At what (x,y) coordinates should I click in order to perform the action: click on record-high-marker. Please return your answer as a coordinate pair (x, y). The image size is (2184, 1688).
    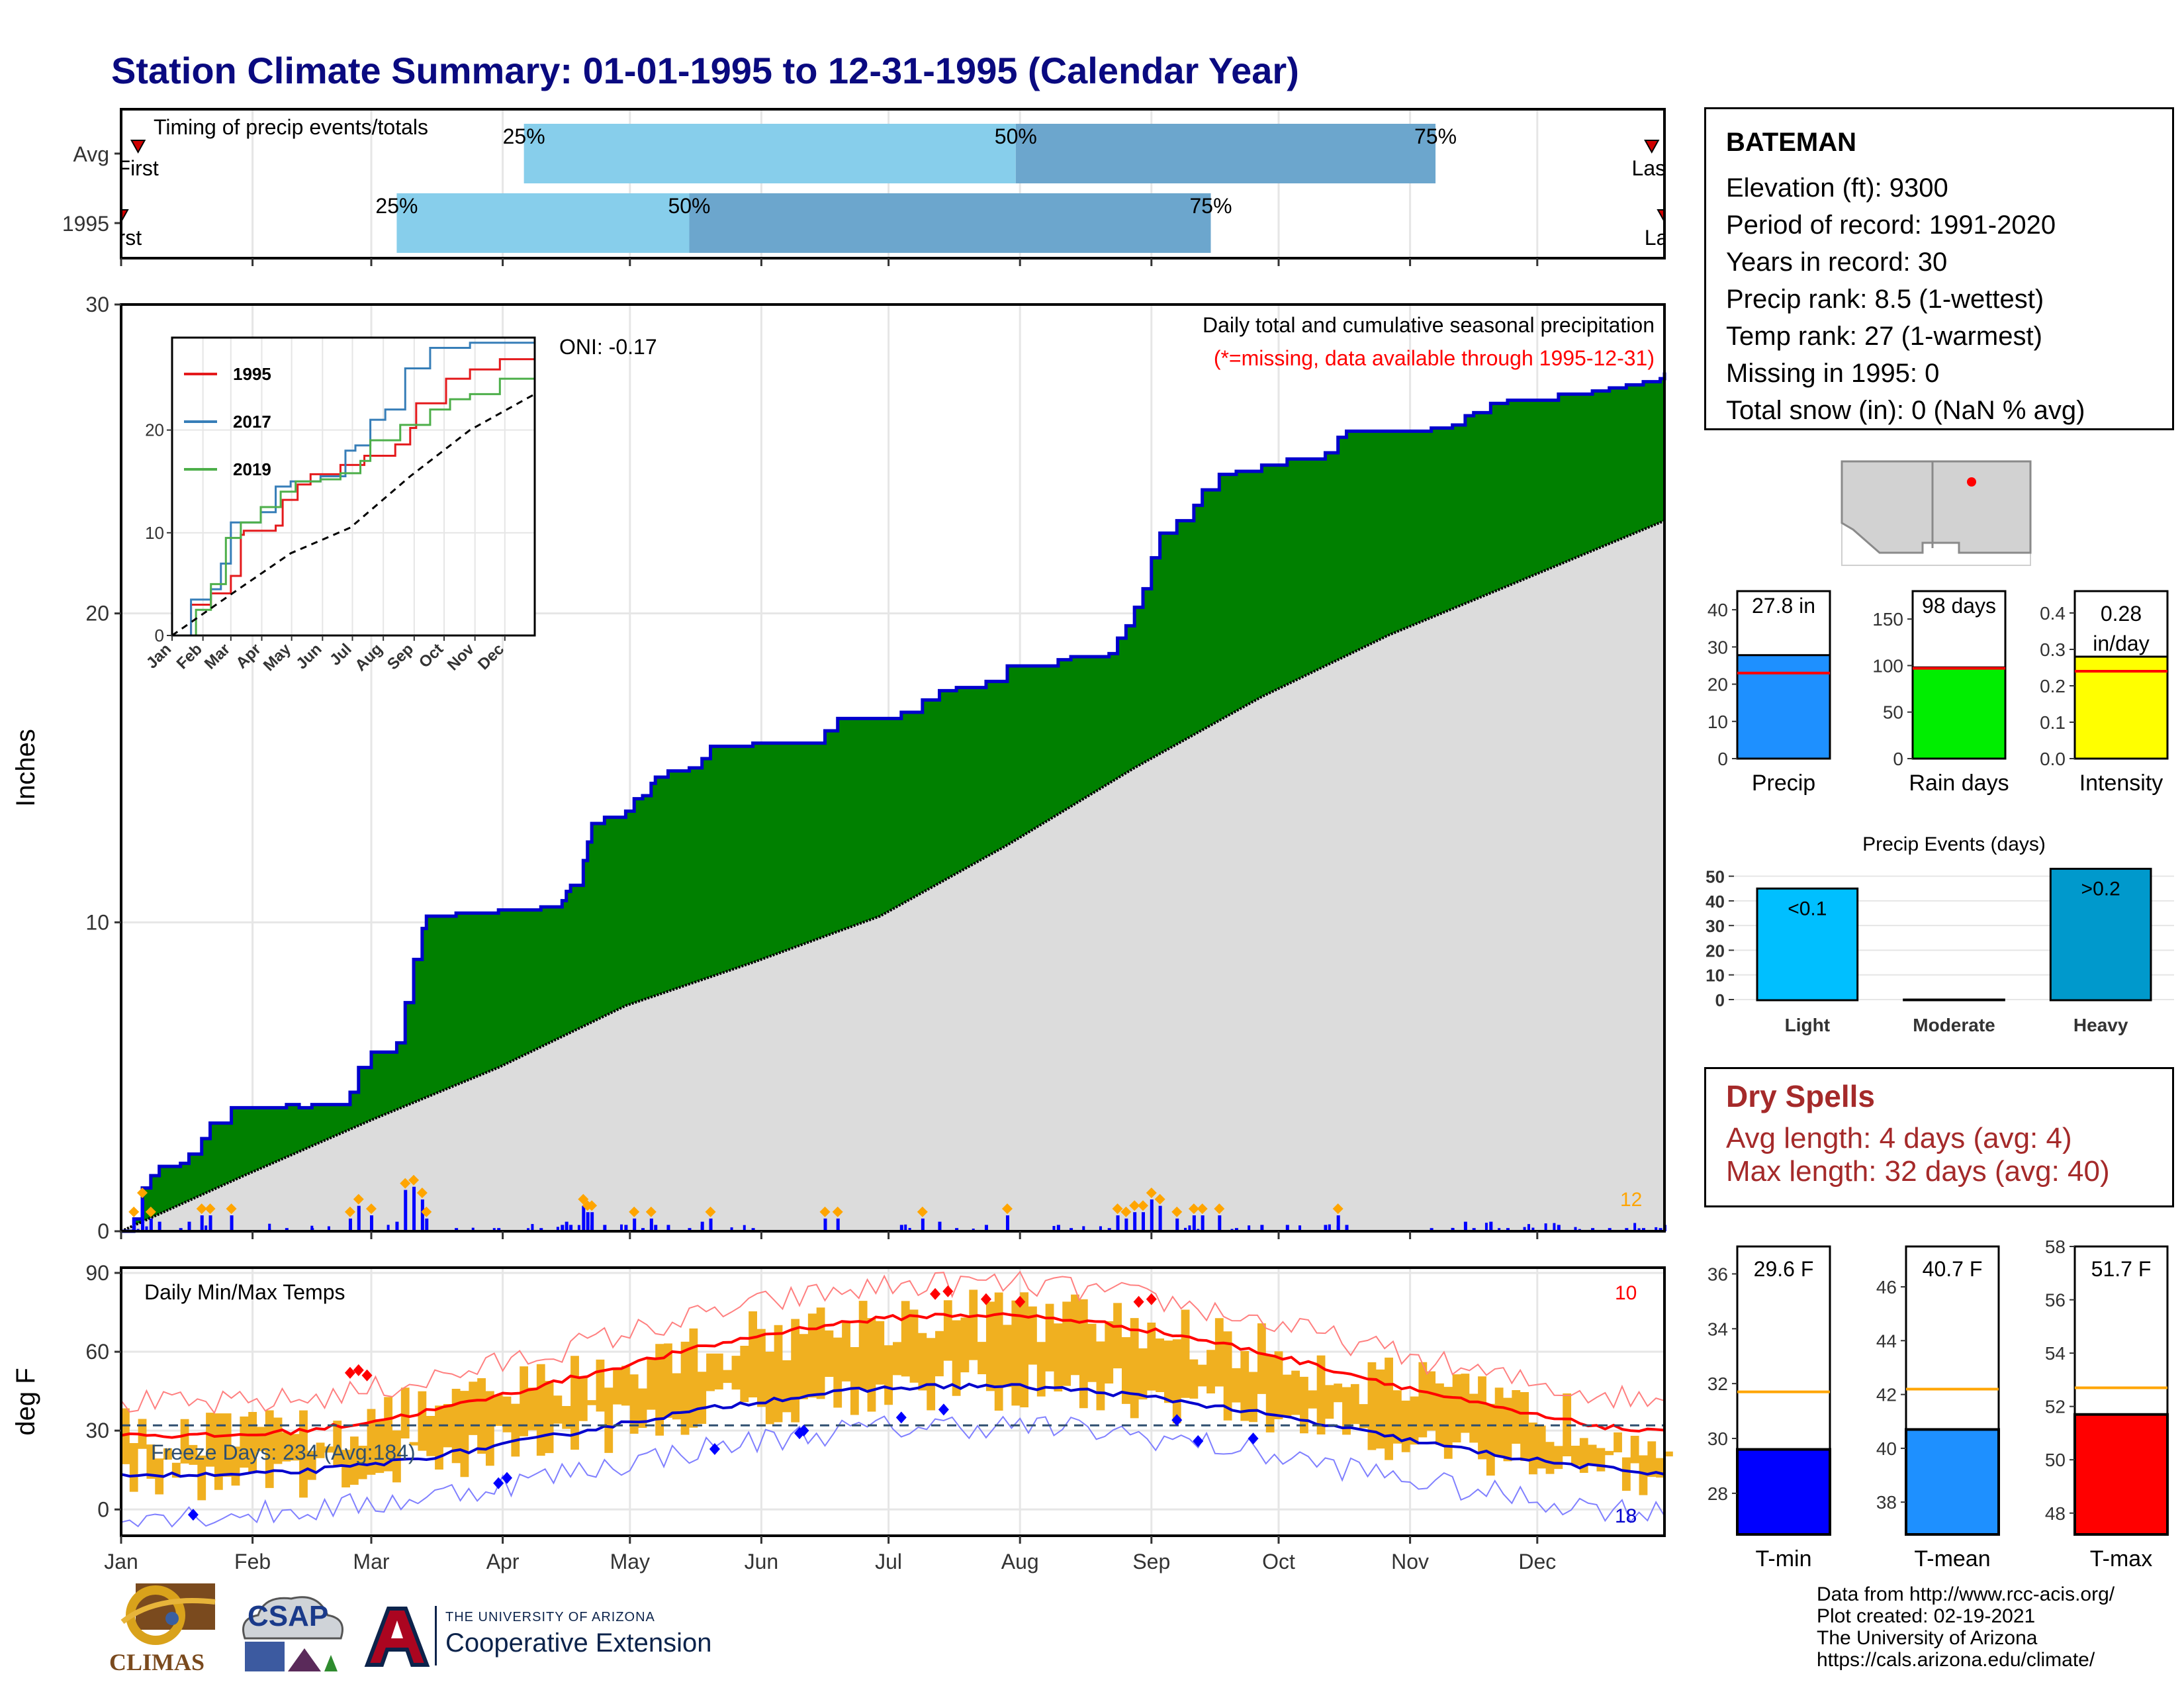
    Looking at the image, I should click on (349, 1372).